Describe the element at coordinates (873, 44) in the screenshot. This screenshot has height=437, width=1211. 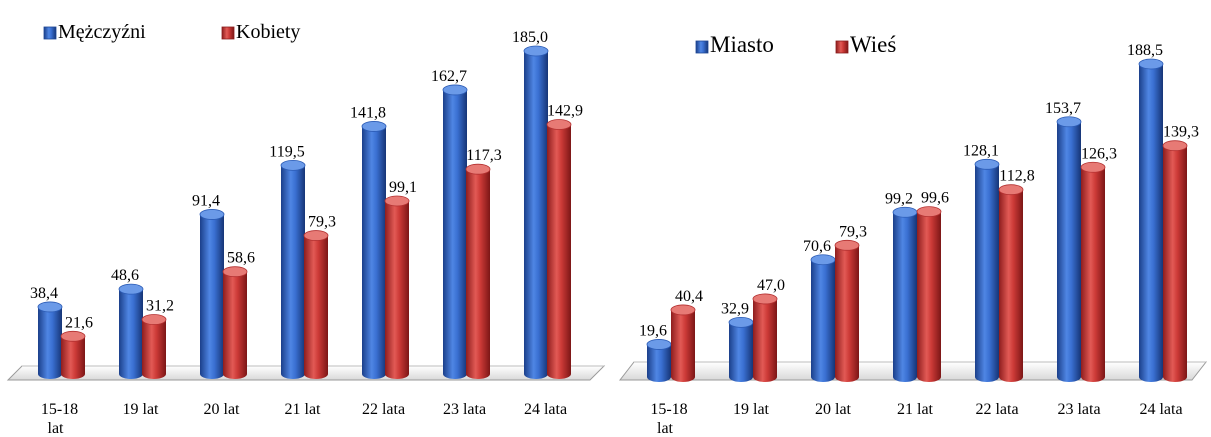
I see `legend-label: Wieś` at that location.